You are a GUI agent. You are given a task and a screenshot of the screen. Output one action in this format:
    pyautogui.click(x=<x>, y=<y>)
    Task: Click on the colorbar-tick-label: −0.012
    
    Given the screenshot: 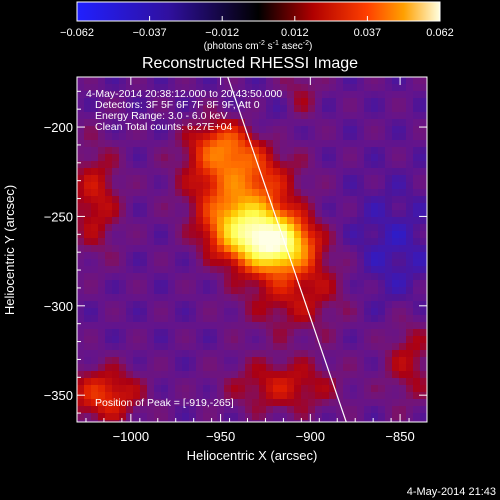 What is the action you would take?
    pyautogui.click(x=222, y=33)
    